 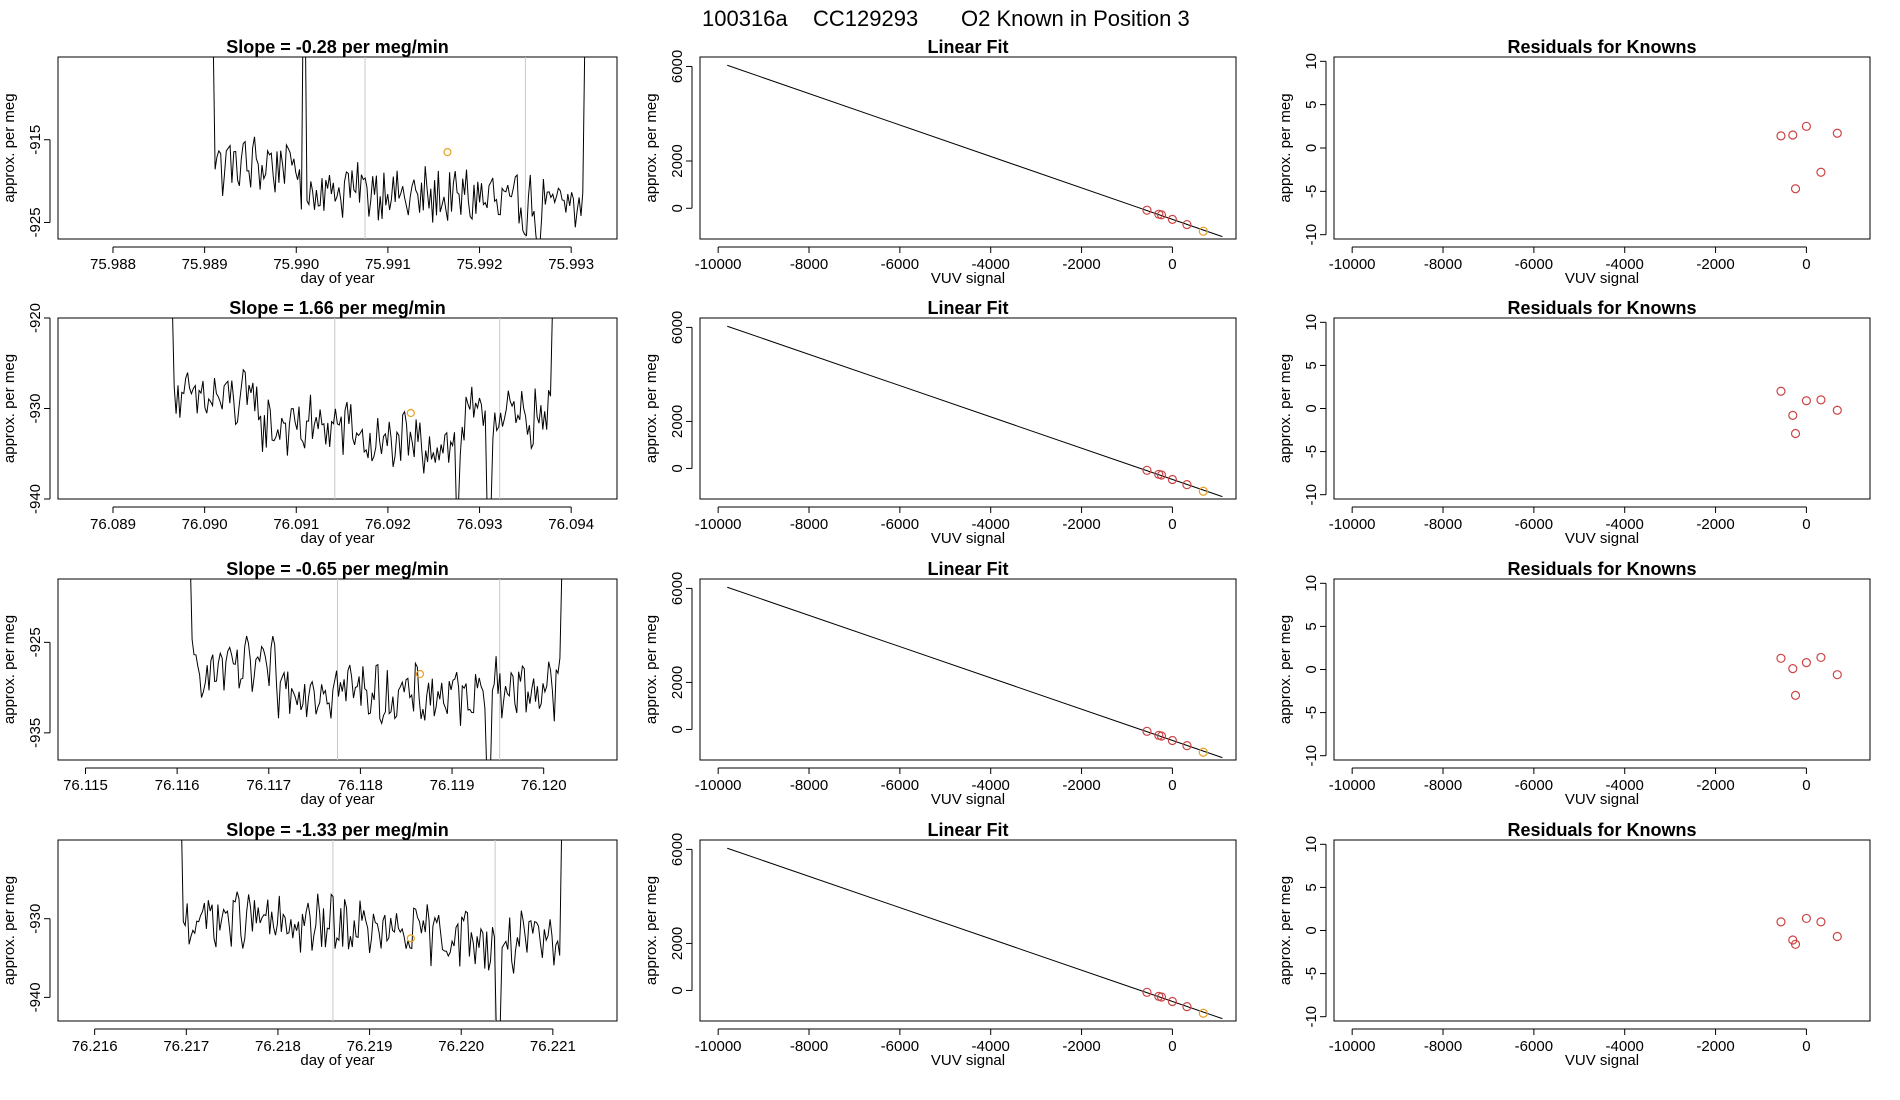 I want to click on y-axis: 0 2000 6000, so click(x=681, y=914).